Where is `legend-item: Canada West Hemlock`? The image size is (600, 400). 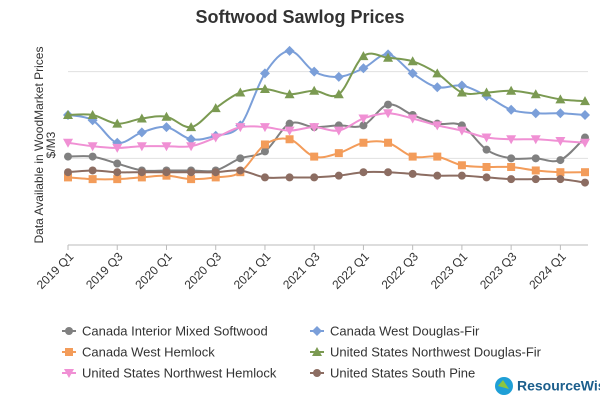 legend-item: Canada West Hemlock is located at coordinates (138, 351).